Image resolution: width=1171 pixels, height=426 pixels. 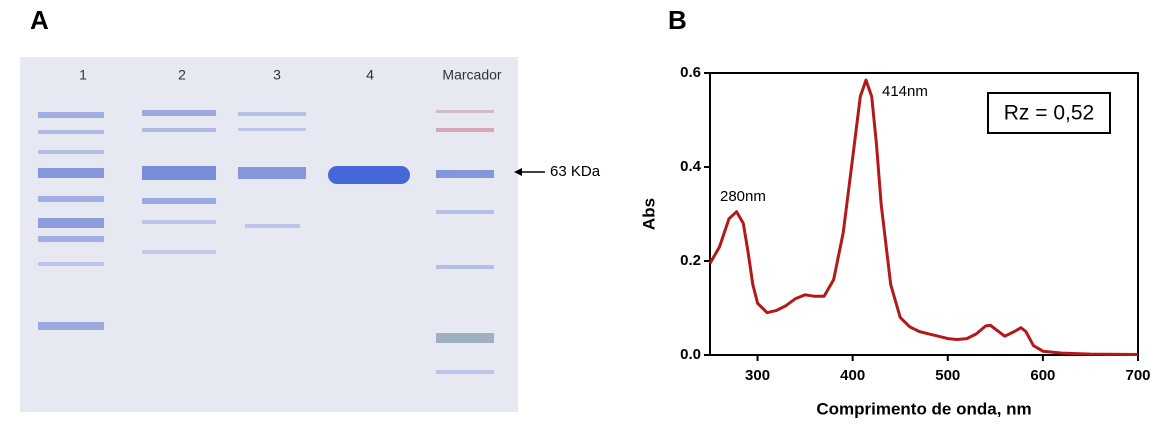 What do you see at coordinates (677, 20) in the screenshot?
I see `panel-label: B` at bounding box center [677, 20].